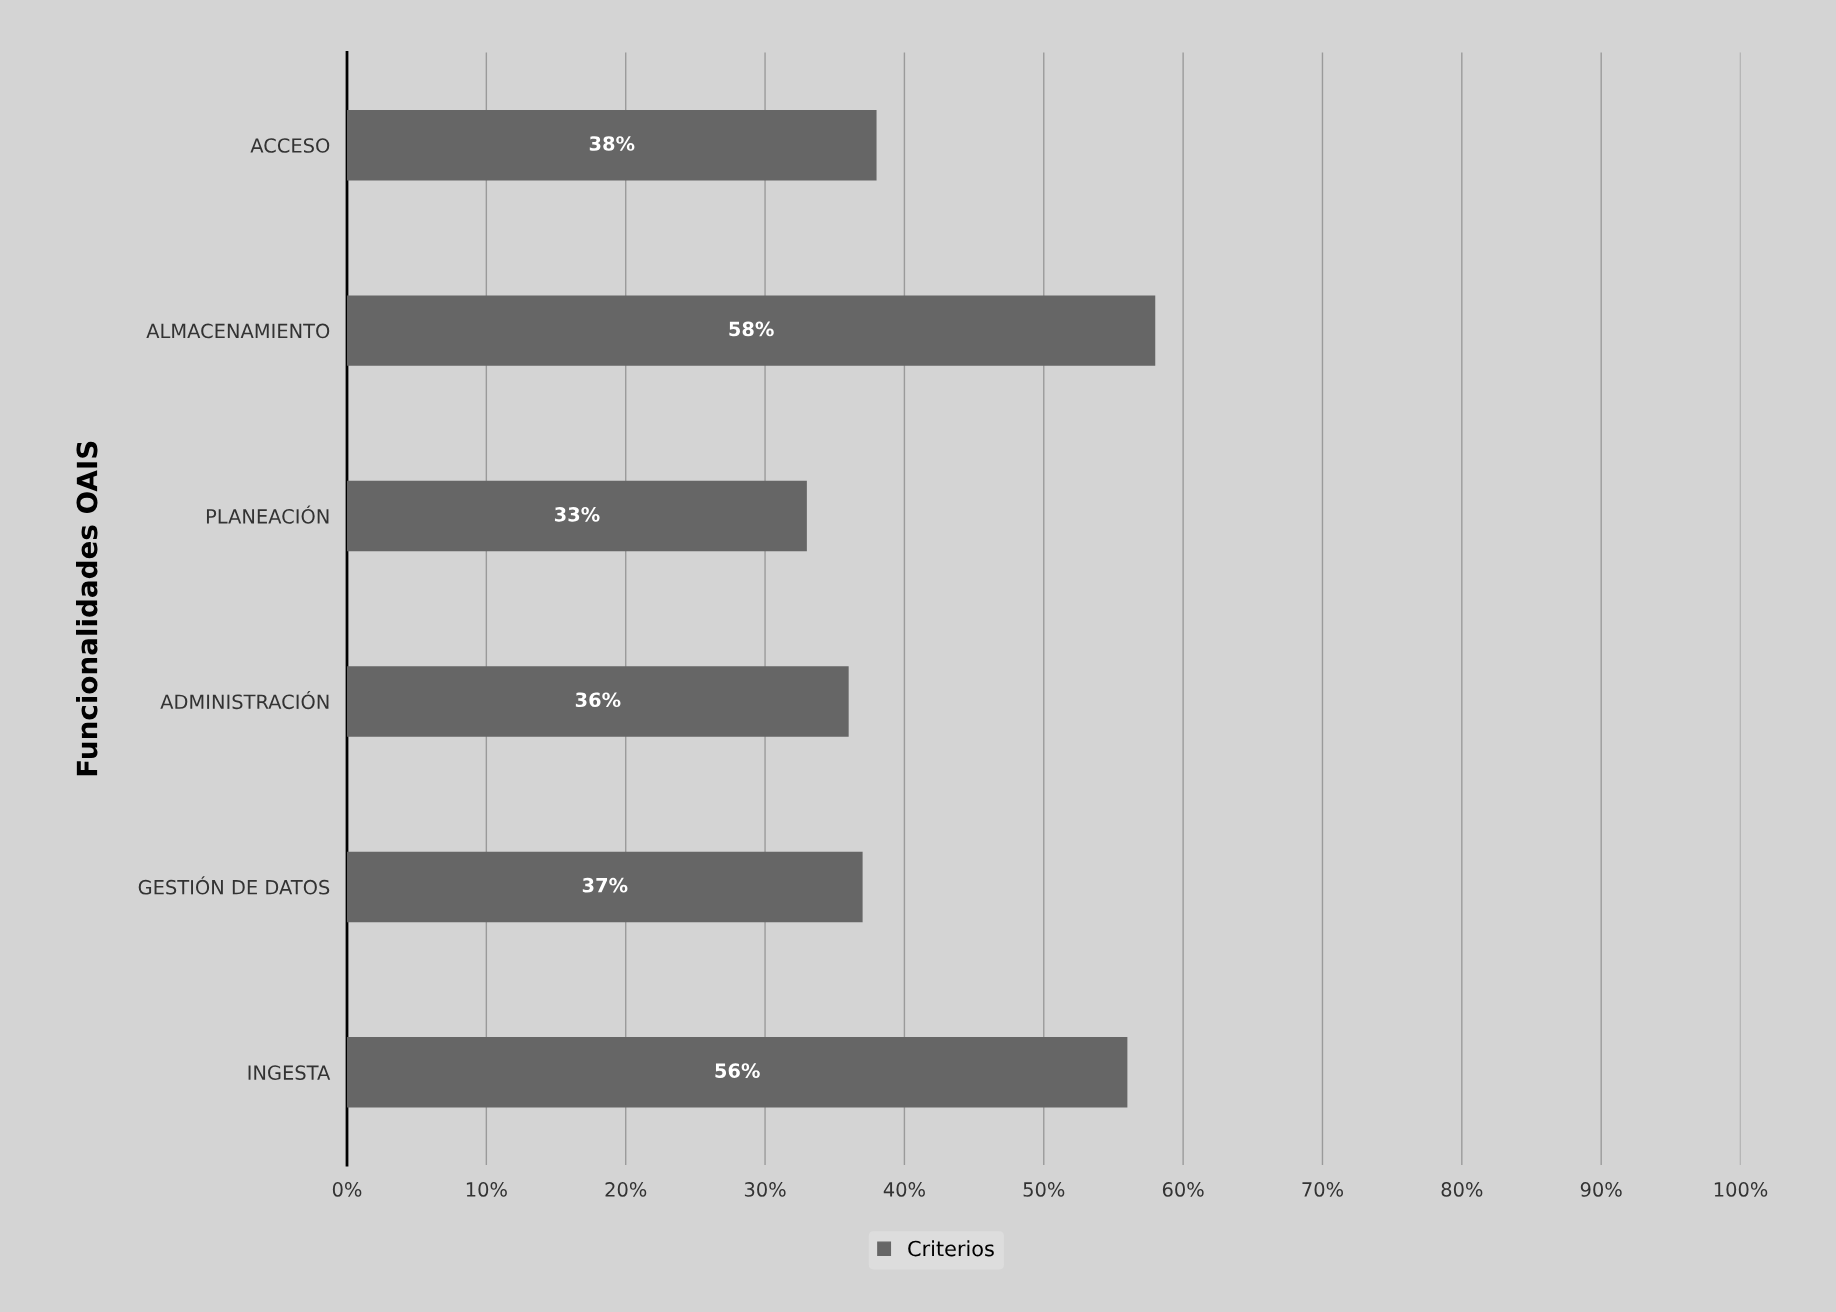  I want to click on data-label: 38%, so click(612, 143).